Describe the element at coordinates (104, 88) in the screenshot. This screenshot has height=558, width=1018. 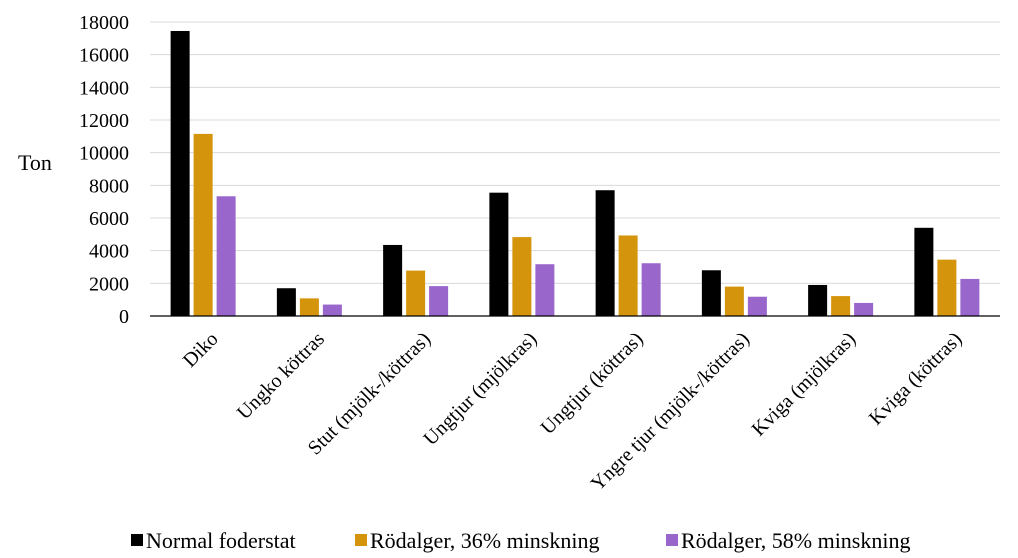
I see `y-tick-label: 14000` at that location.